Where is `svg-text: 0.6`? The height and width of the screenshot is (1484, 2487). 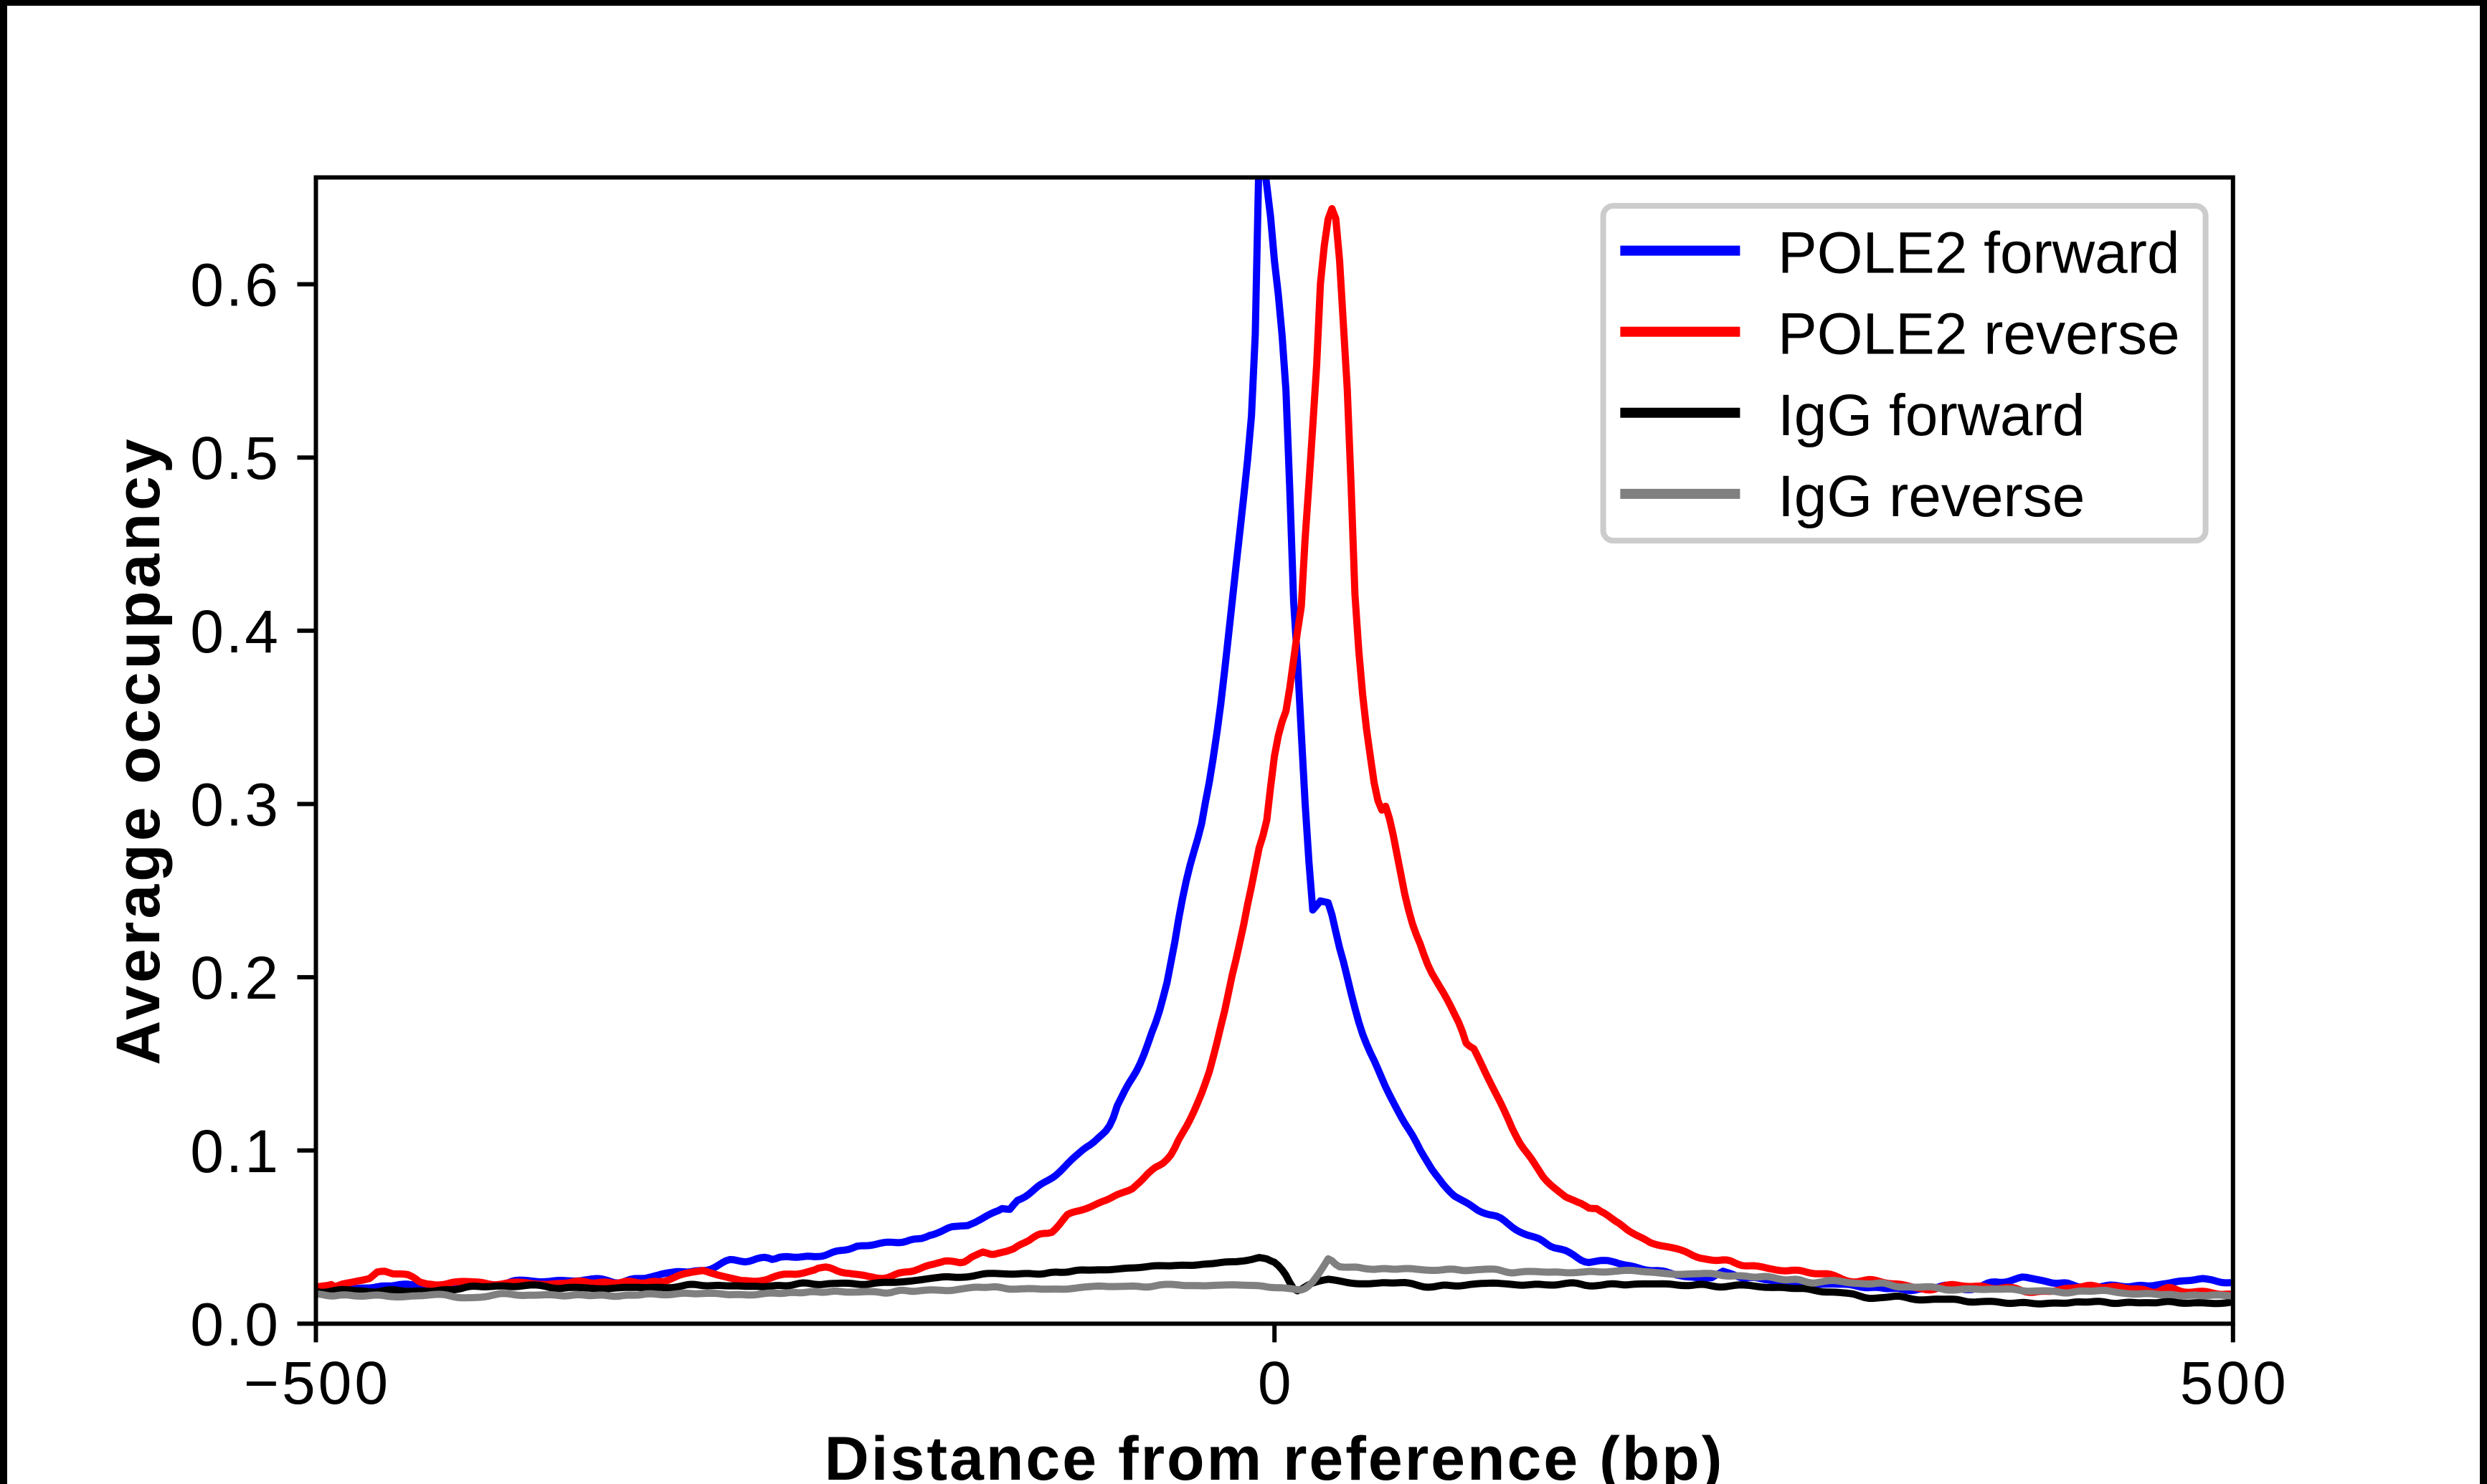 svg-text: 0.6 is located at coordinates (235, 285).